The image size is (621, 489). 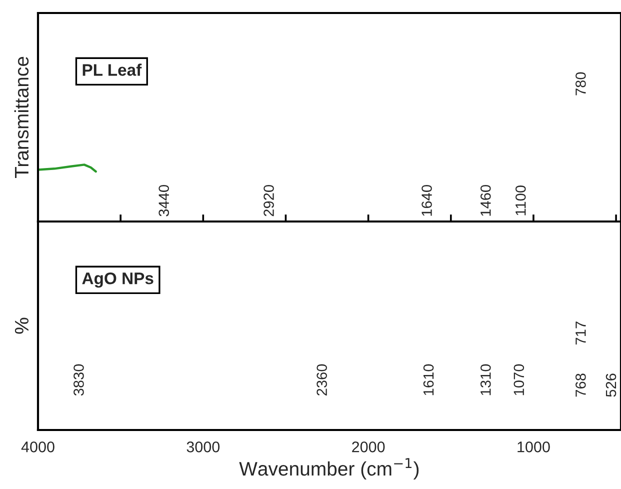 What do you see at coordinates (368, 447) in the screenshot?
I see `x-tick-label: 2000` at bounding box center [368, 447].